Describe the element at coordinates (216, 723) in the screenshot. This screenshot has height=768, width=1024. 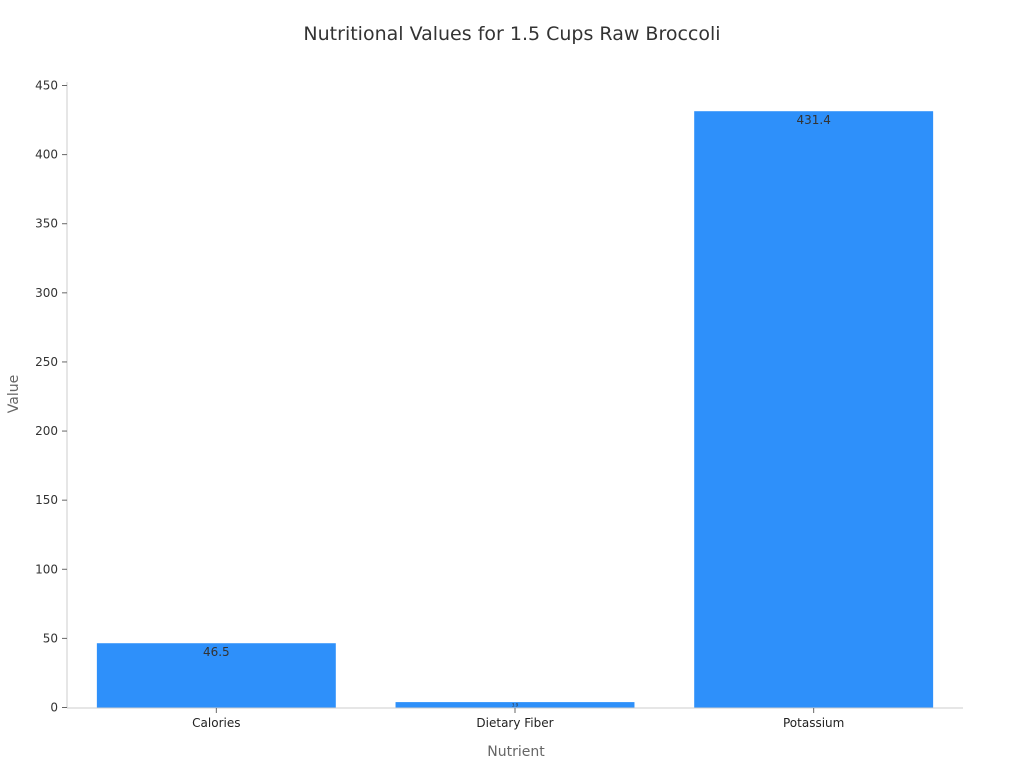
I see `x-tick-label: Calories` at that location.